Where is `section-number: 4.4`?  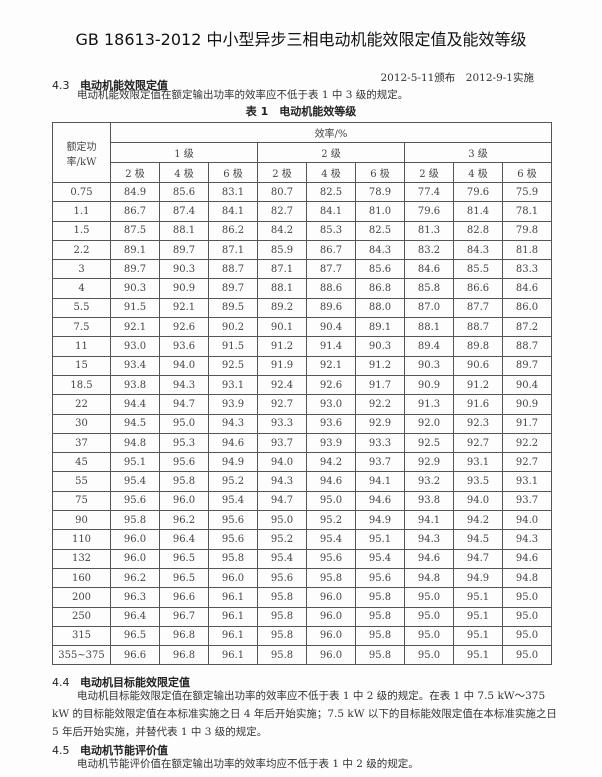
section-number: 4.4 is located at coordinates (61, 682).